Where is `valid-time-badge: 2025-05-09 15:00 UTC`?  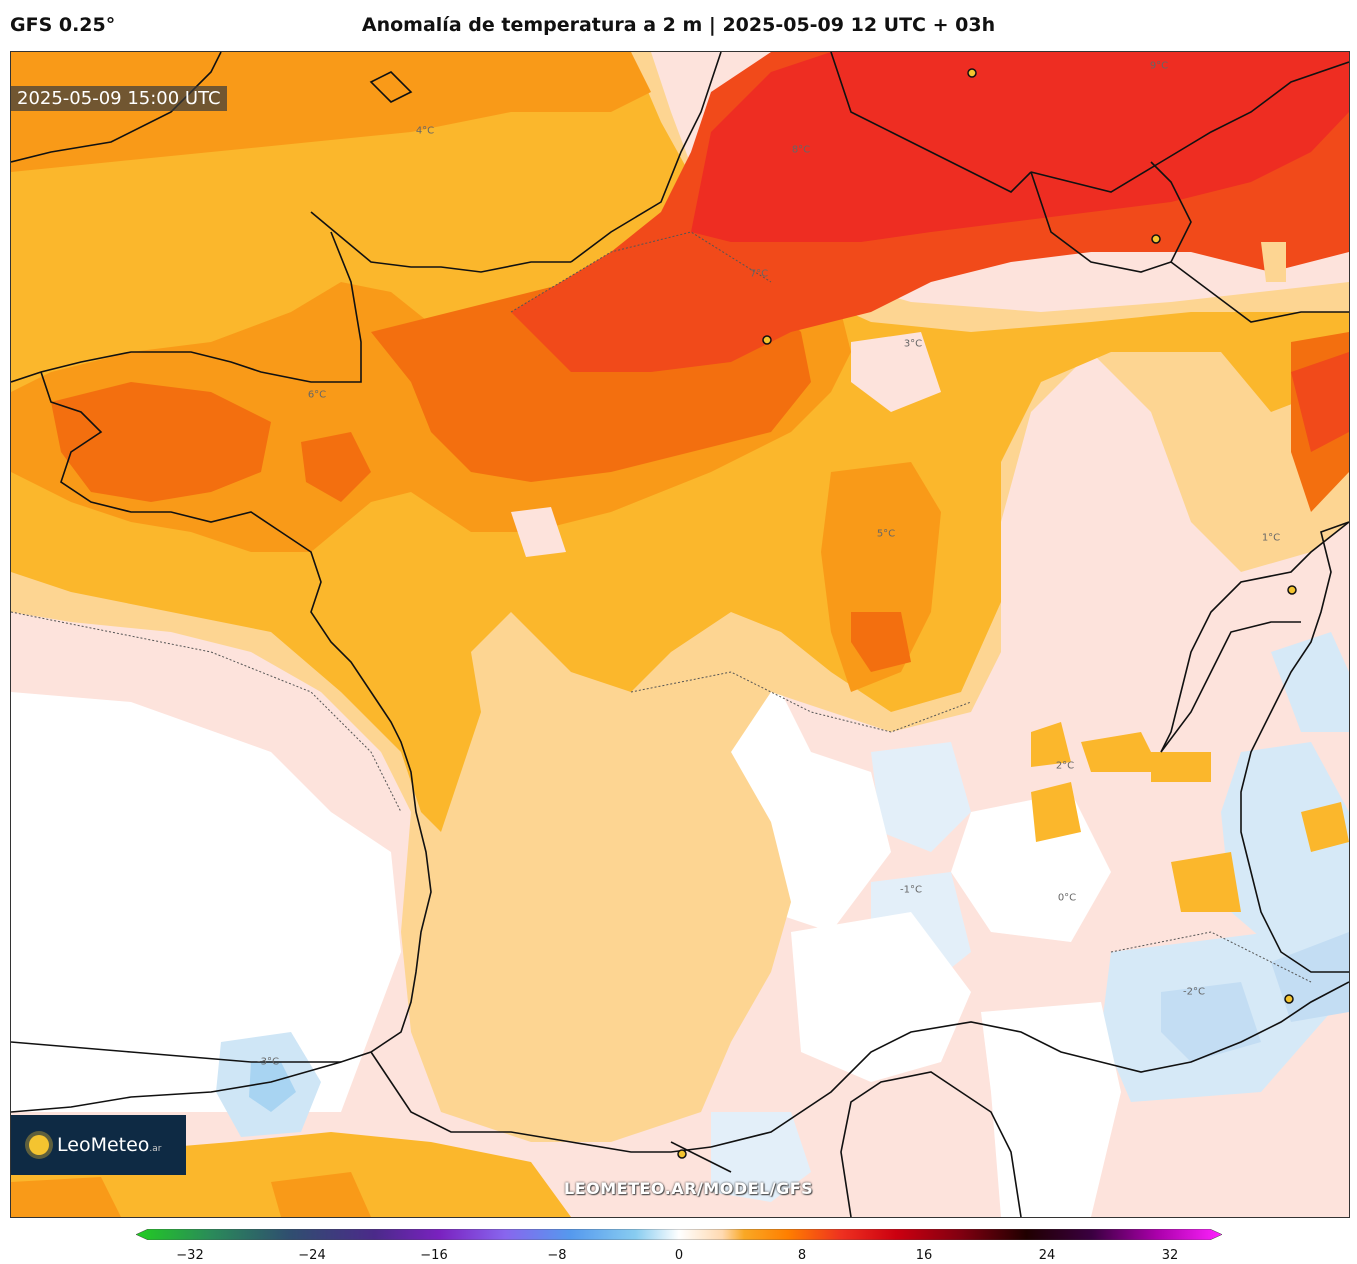 valid-time-badge: 2025-05-09 15:00 UTC is located at coordinates (119, 98).